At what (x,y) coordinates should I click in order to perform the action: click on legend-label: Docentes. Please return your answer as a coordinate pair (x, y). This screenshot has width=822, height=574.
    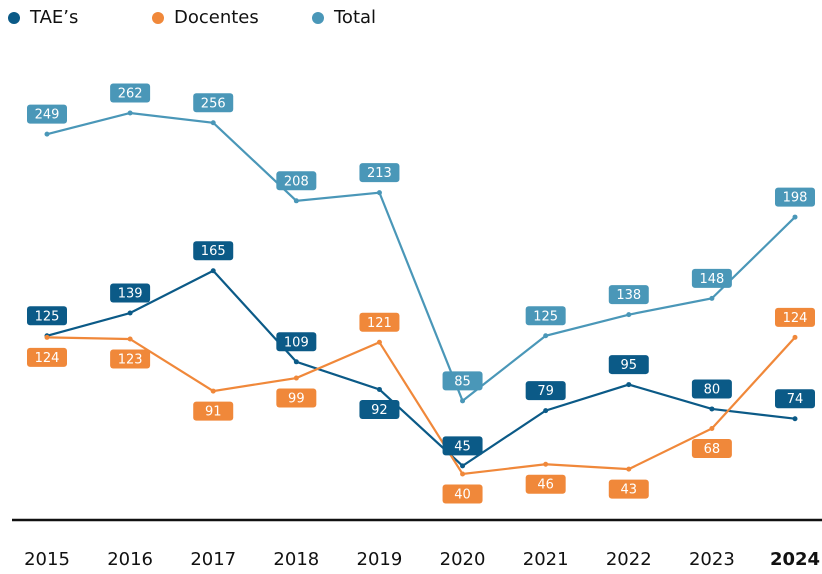
    Looking at the image, I should click on (216, 17).